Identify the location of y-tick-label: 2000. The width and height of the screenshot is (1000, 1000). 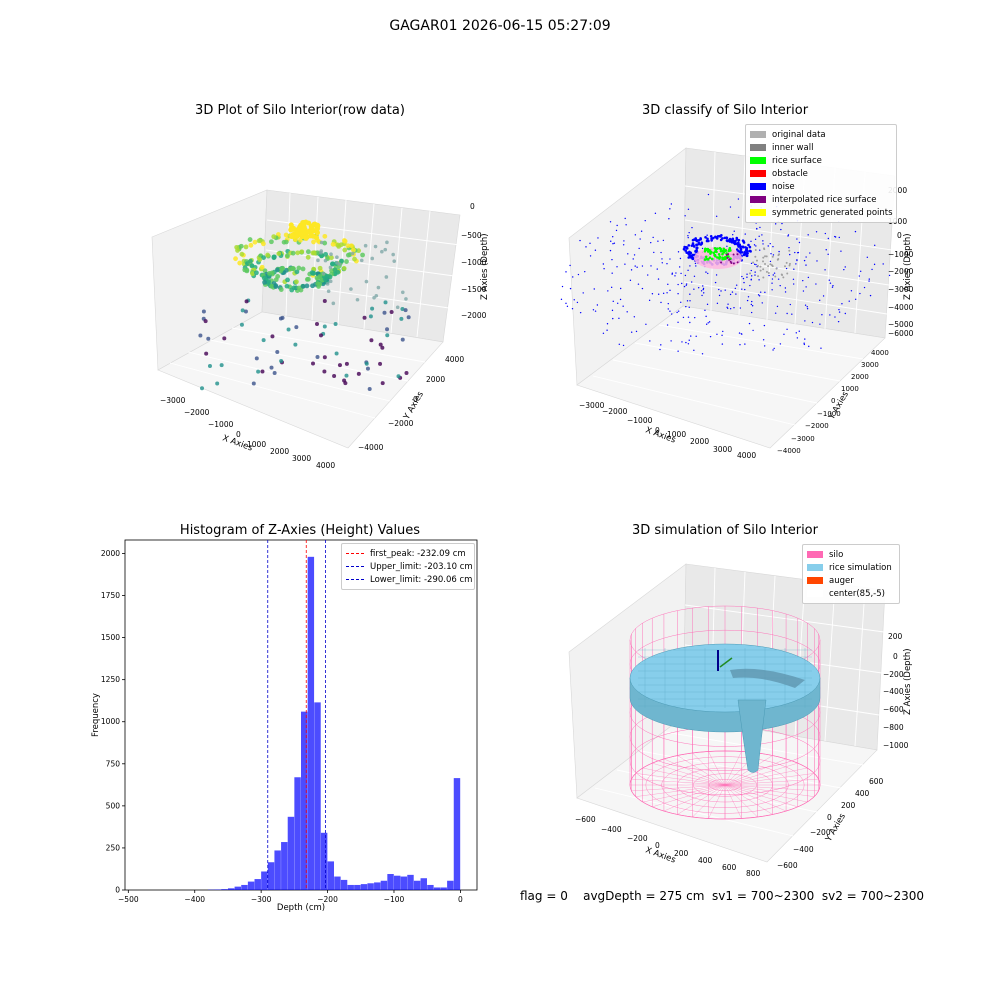
(110, 553).